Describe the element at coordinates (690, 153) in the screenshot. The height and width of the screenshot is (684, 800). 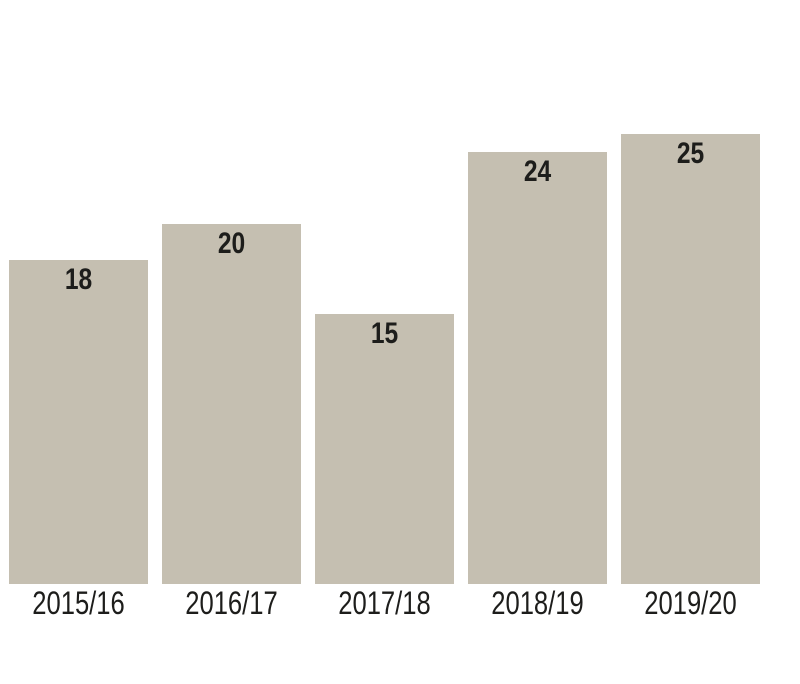
I see `bar-value-label: 25` at that location.